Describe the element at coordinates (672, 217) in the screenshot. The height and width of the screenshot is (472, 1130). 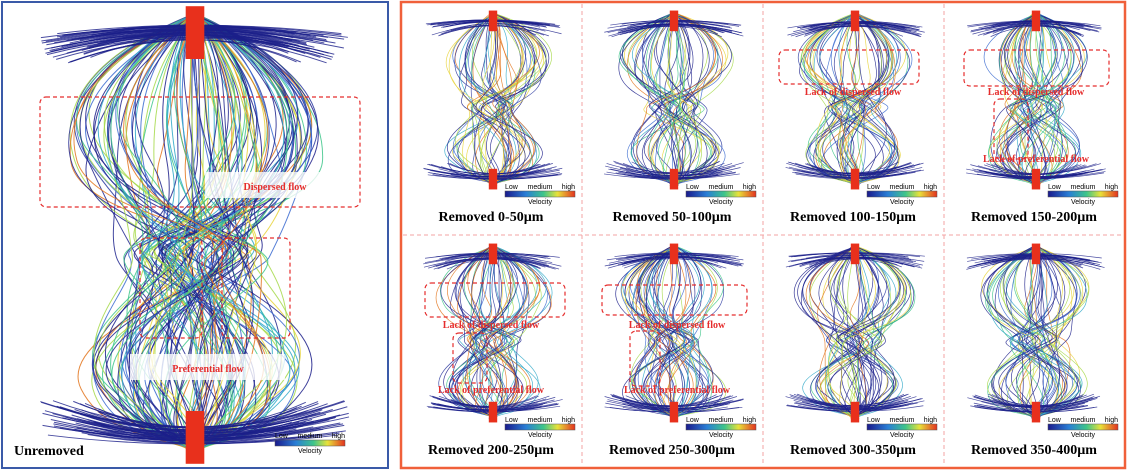
I see `caption: Removed 50-100µm` at that location.